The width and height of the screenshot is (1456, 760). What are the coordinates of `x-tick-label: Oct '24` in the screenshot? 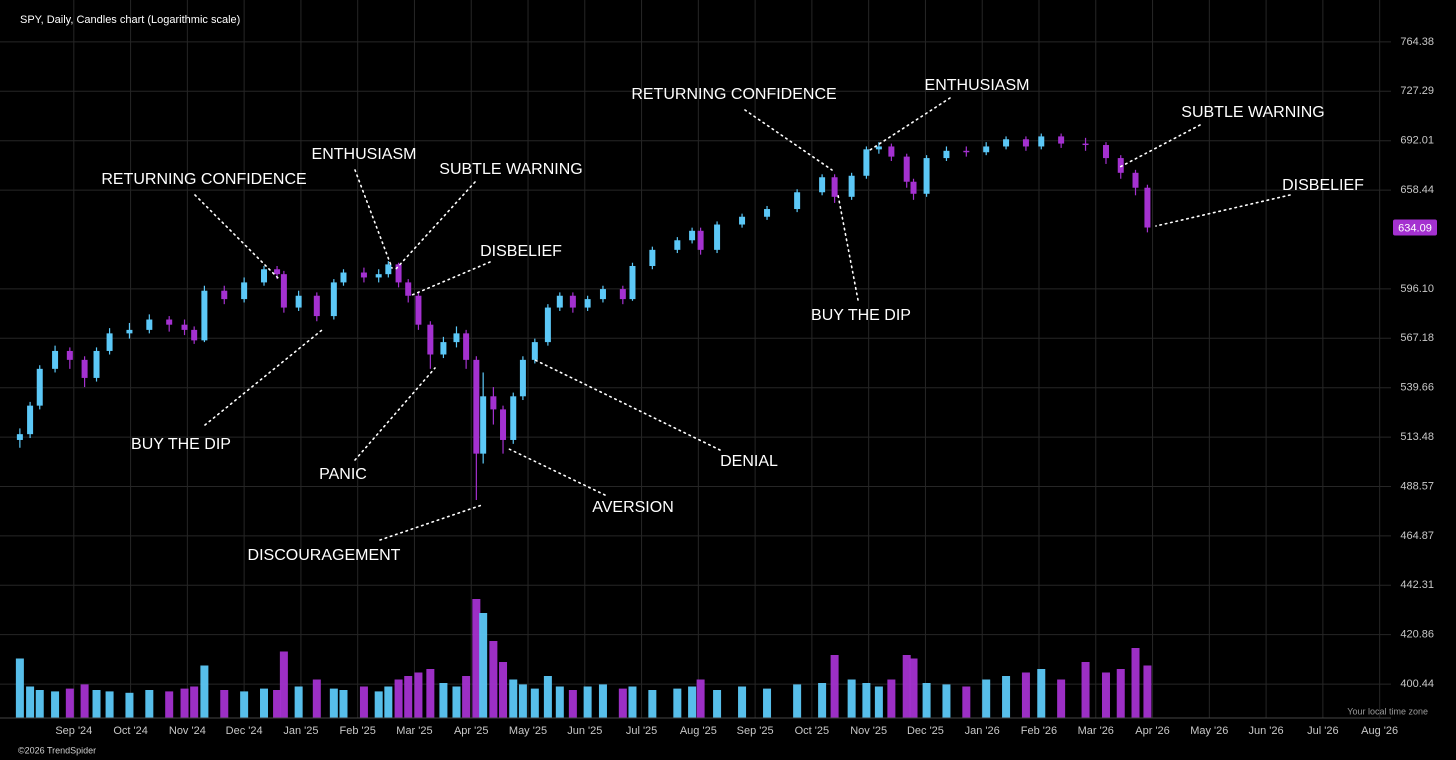 It's located at (130, 731).